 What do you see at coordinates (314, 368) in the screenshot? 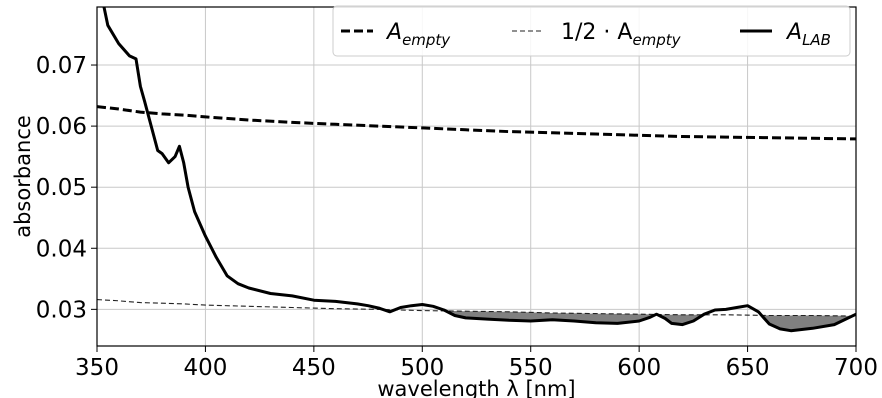
I see `x-tick-label: 450` at bounding box center [314, 368].